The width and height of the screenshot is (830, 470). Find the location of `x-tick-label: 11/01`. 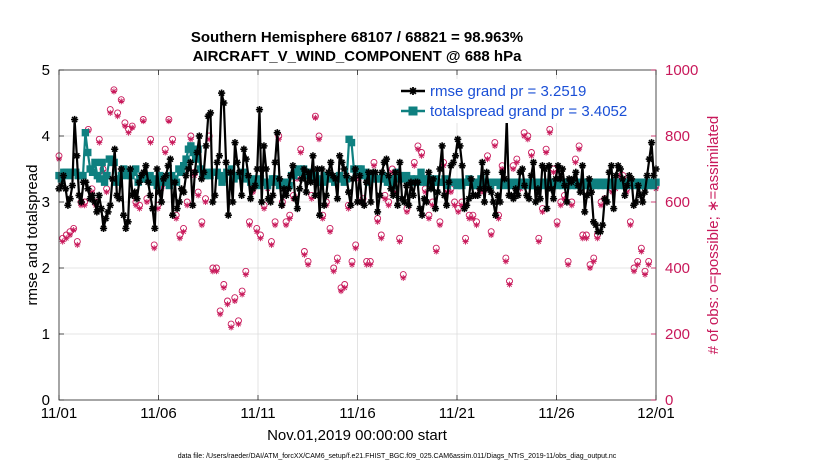

x-tick-label: 11/01 is located at coordinates (59, 413).